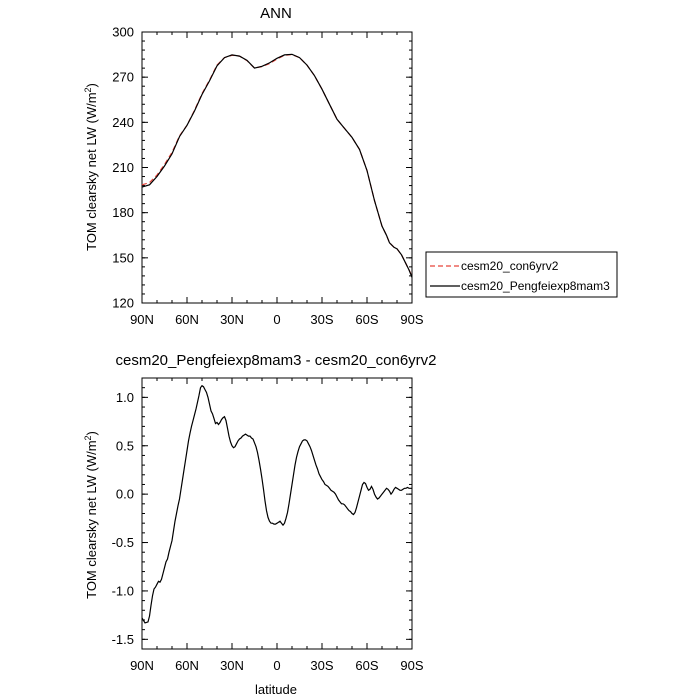 This screenshot has width=700, height=700. What do you see at coordinates (535, 286) in the screenshot?
I see `legend-label-pengfei: cesm20_Pengfeiexp8mam3` at bounding box center [535, 286].